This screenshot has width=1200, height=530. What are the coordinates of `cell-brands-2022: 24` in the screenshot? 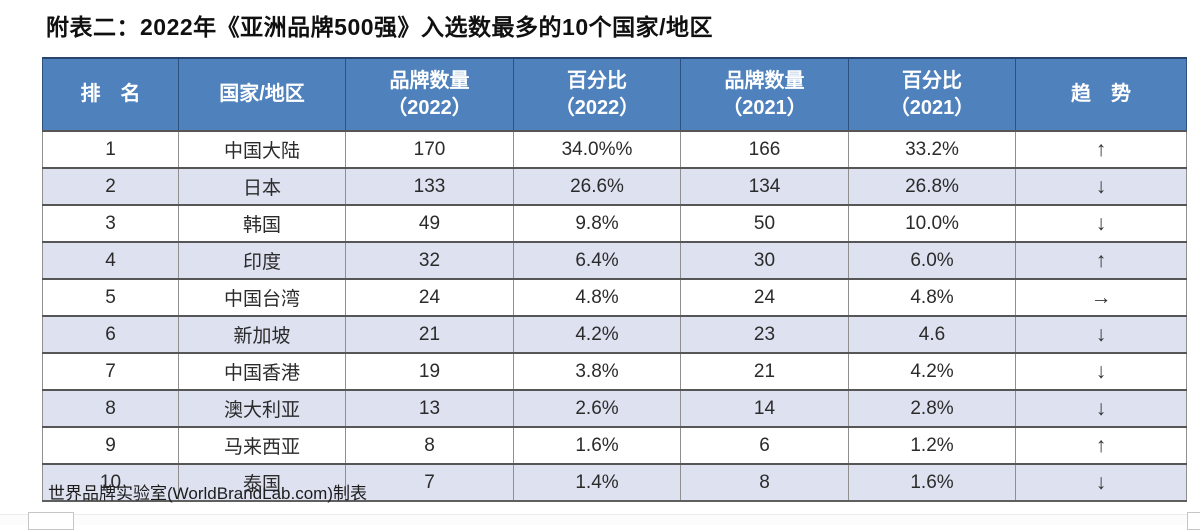 It's located at (429, 297).